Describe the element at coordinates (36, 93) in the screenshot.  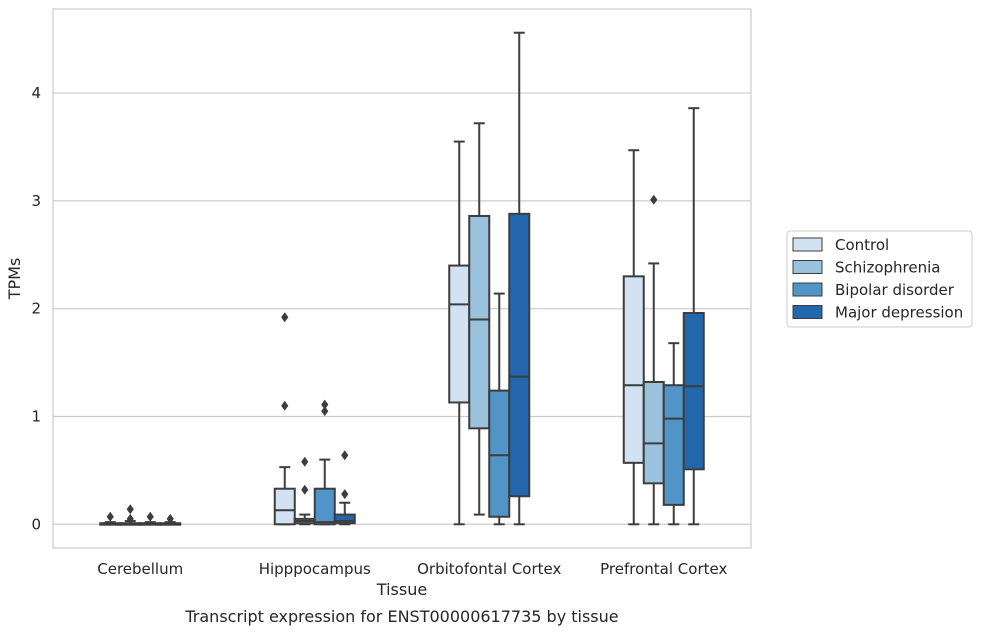
I see `y-tick-label: 4` at that location.